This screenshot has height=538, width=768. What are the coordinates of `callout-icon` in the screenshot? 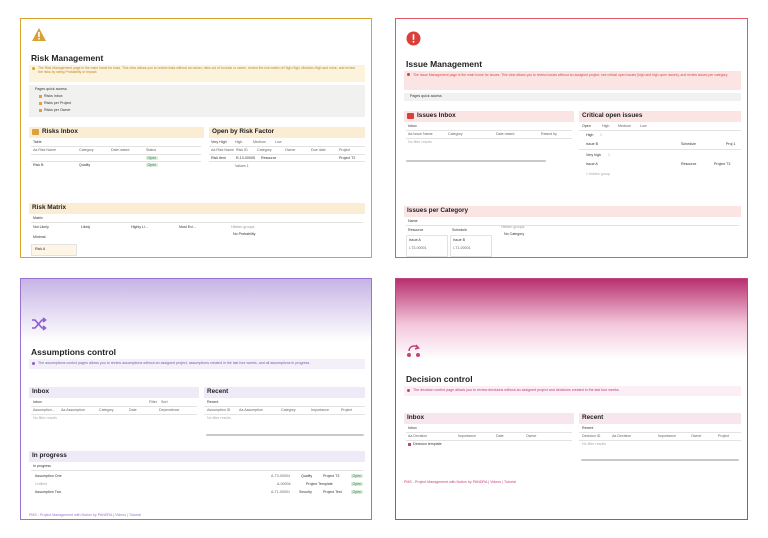 It's located at (33, 68).